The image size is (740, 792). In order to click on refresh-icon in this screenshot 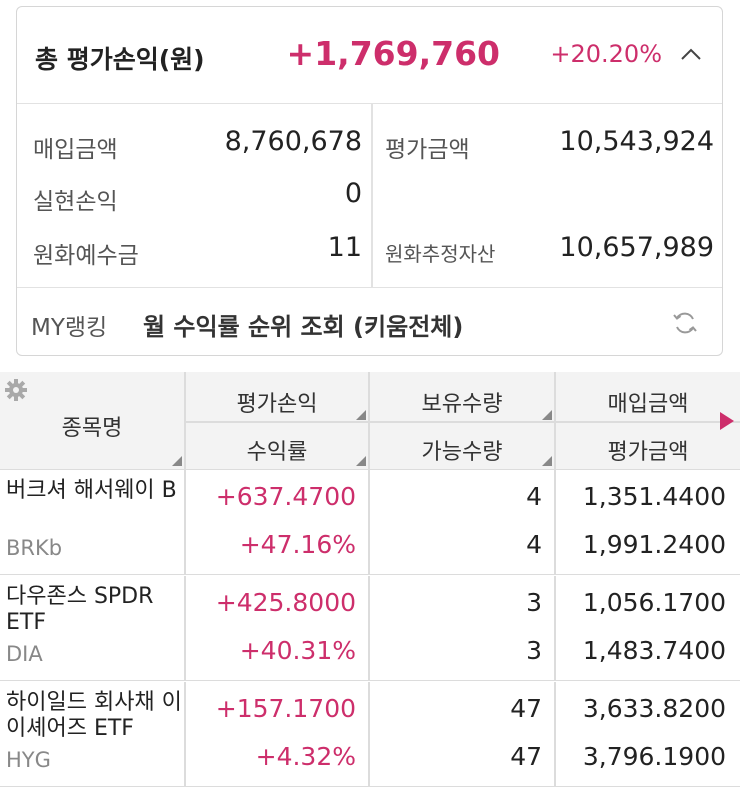, I will do `click(685, 323)`.